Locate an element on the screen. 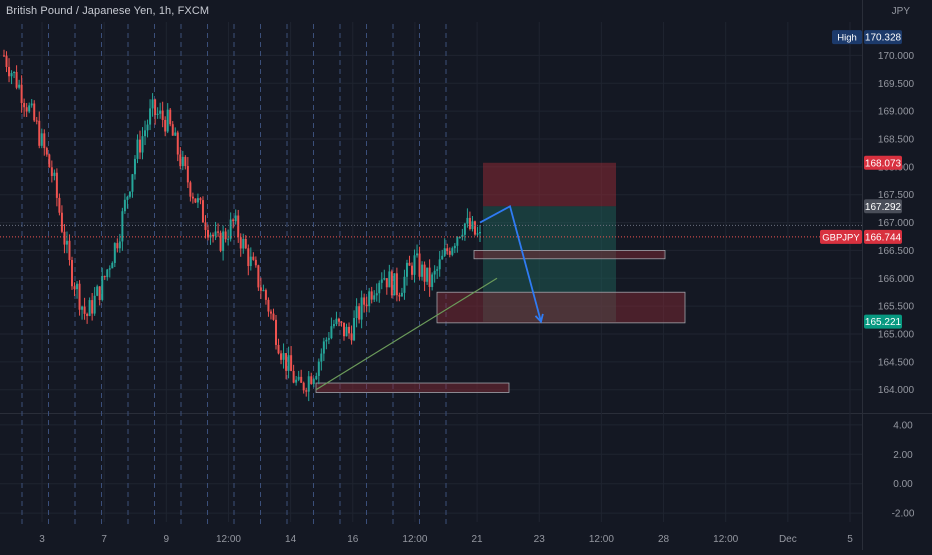 The width and height of the screenshot is (932, 555). price-marker-value: 170.328 is located at coordinates (883, 38).